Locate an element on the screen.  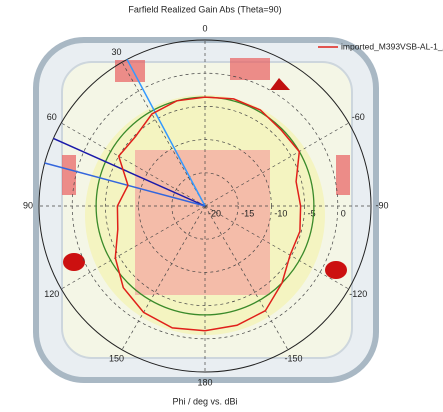
r-tick-label: -15 is located at coordinates (247, 213).